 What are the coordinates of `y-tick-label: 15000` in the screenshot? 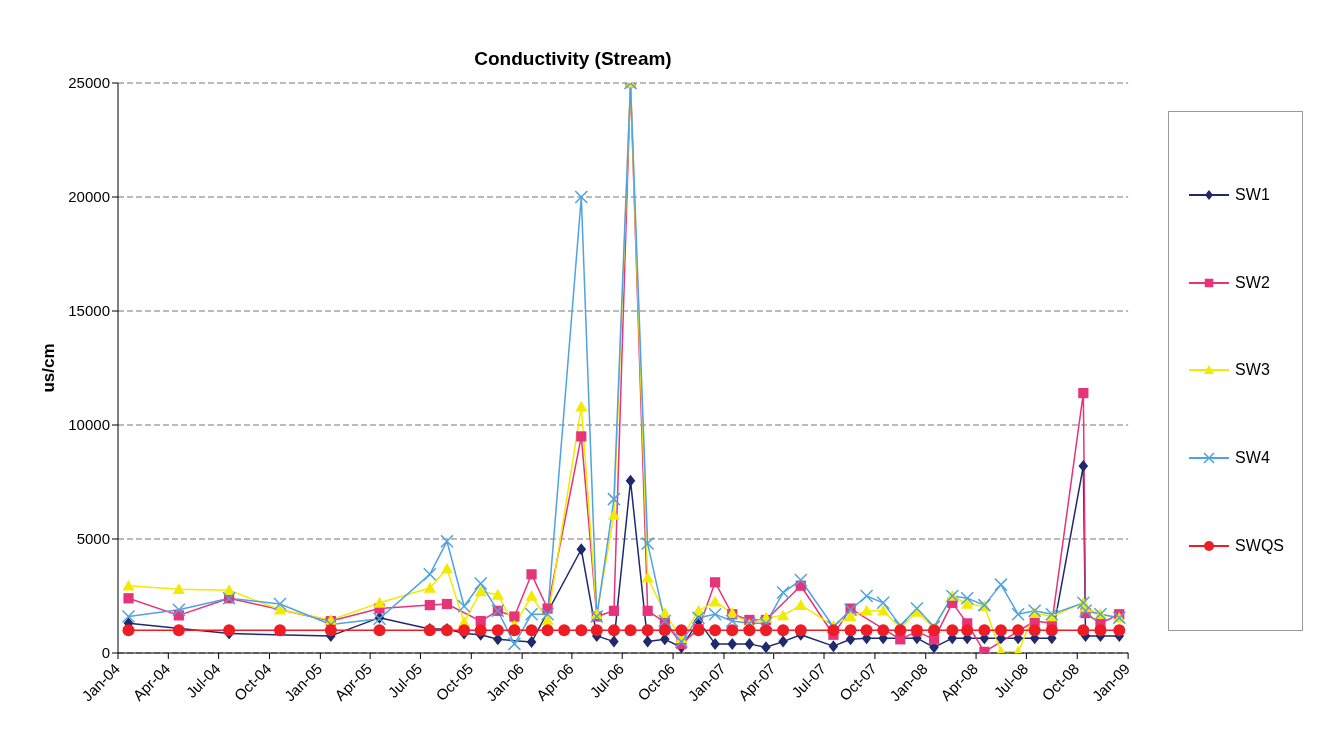 It's located at (89, 311).